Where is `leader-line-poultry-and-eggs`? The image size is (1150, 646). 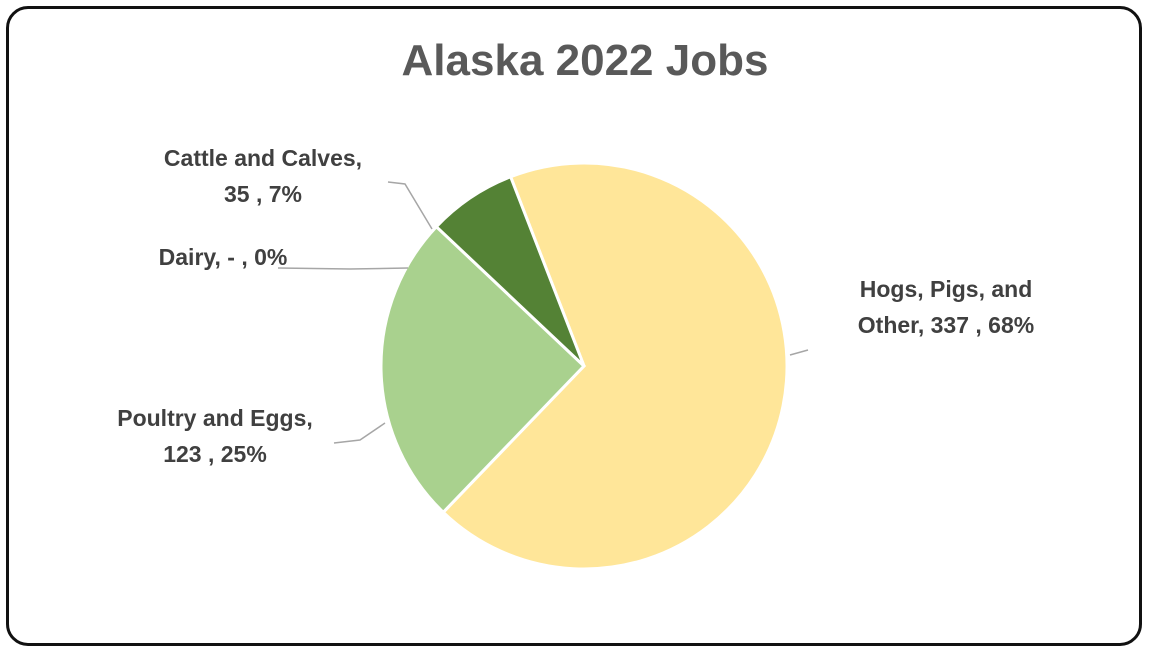 leader-line-poultry-and-eggs is located at coordinates (359, 433).